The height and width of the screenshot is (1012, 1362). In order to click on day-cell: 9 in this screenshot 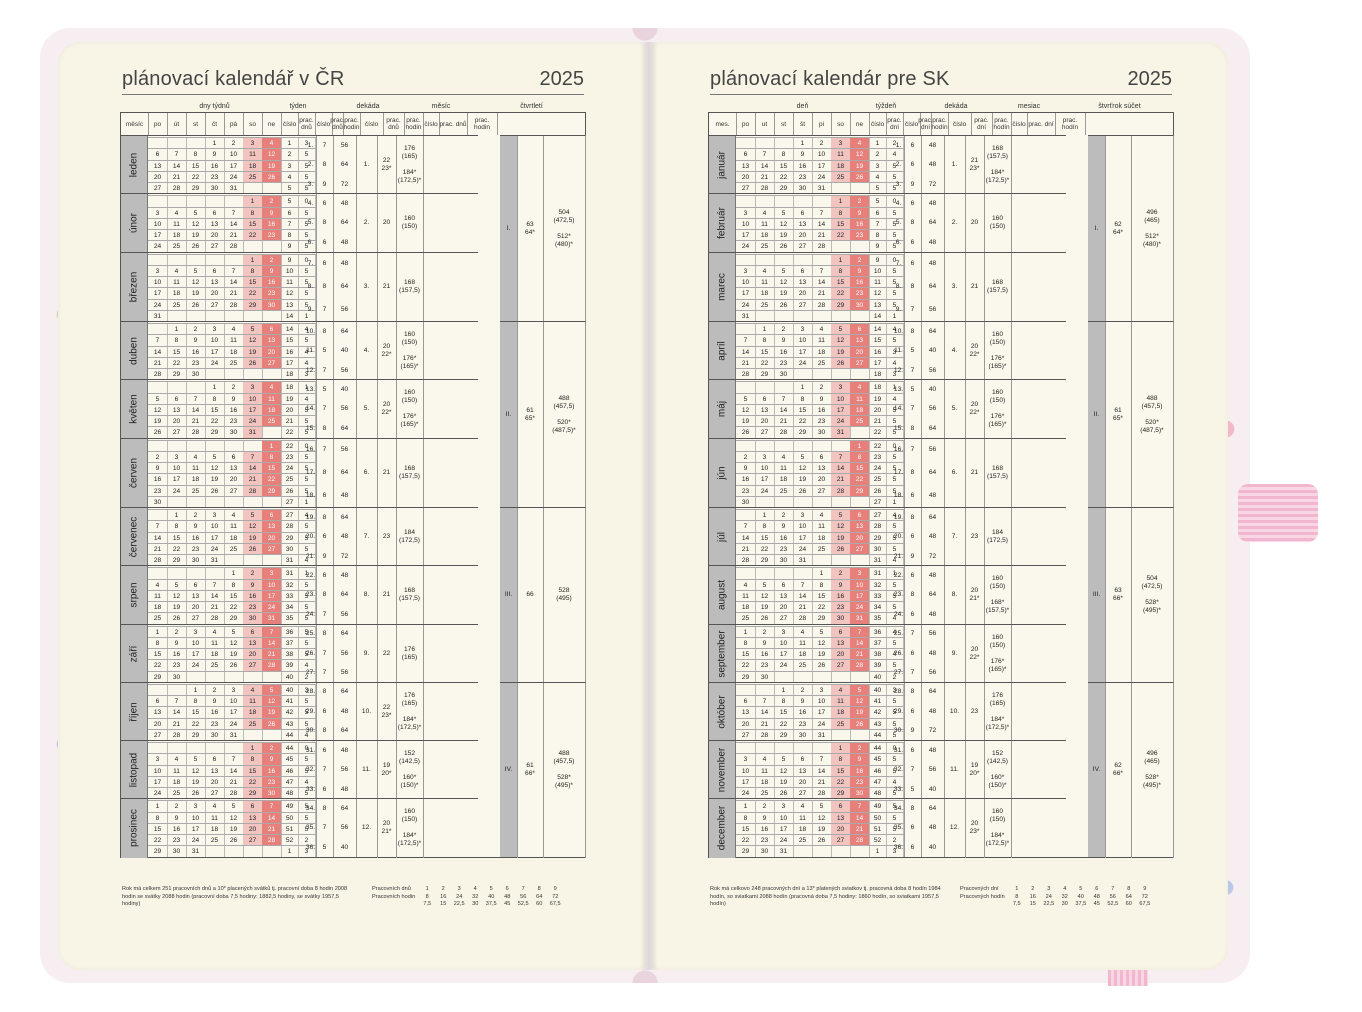, I will do `click(215, 701)`.